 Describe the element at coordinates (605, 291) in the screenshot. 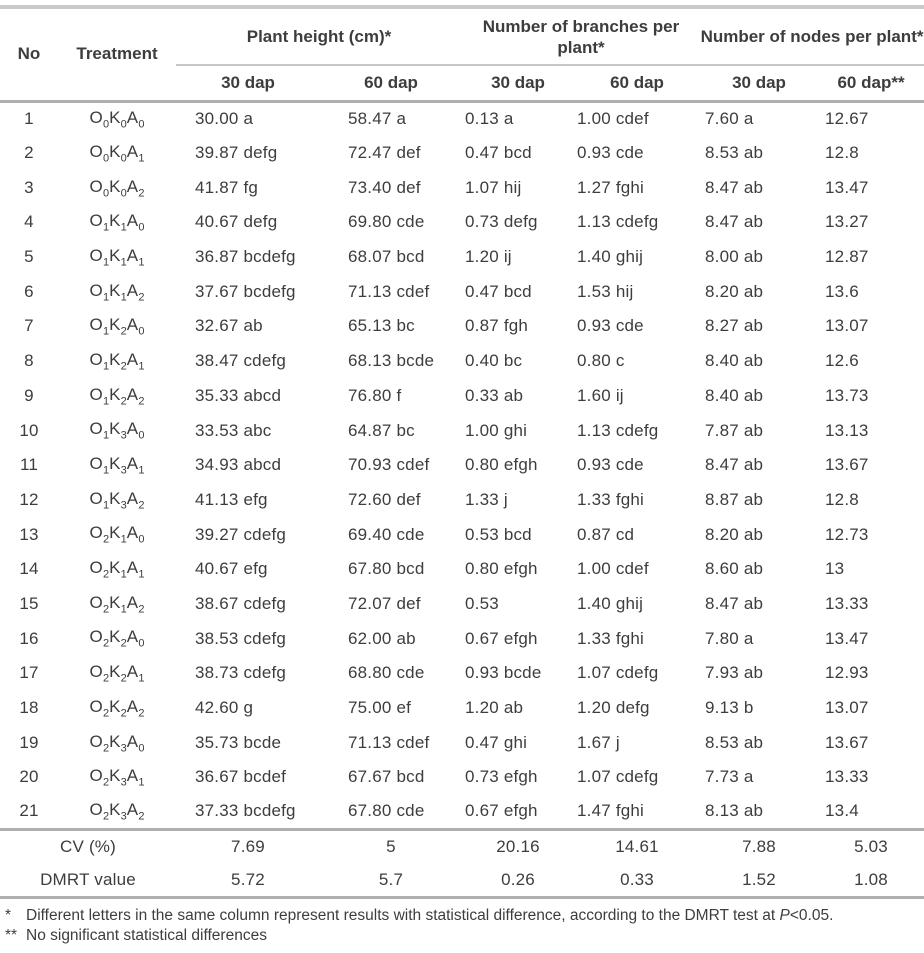

I see `value-cell: 1.53 hij` at that location.